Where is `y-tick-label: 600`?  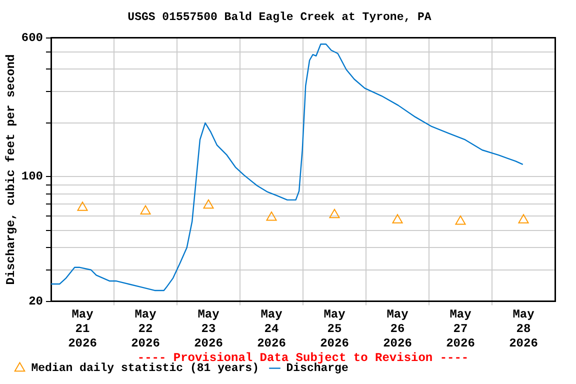
y-tick-label: 600 is located at coordinates (32, 37).